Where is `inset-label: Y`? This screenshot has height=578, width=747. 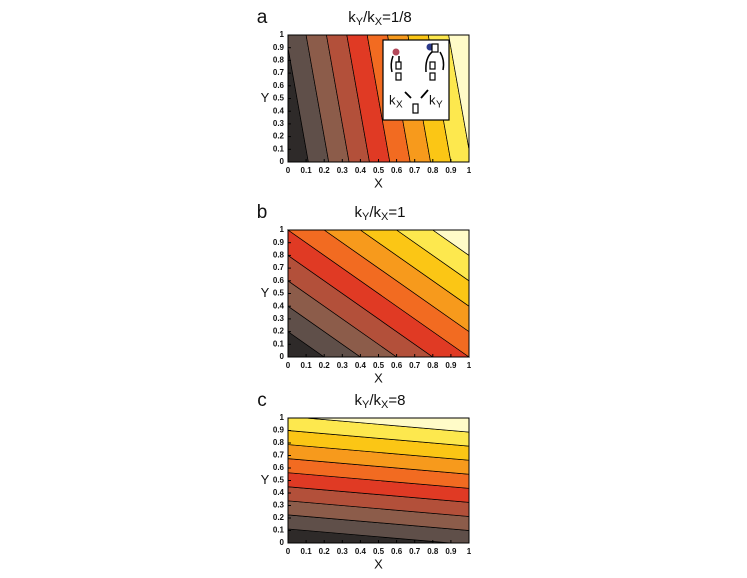 inset-label: Y is located at coordinates (439, 105).